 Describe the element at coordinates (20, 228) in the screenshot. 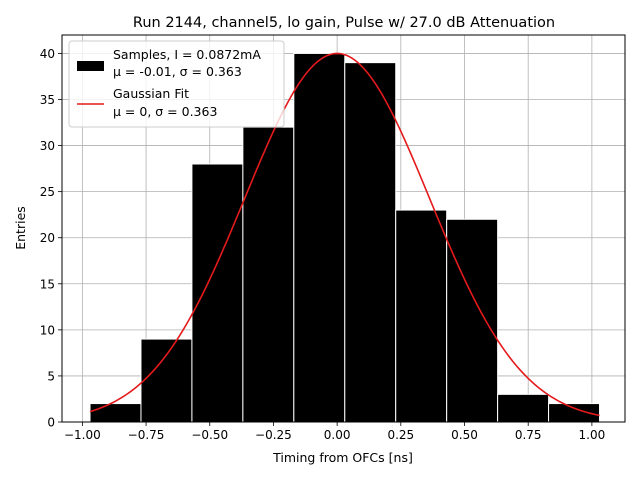

I see `y-axis-label: Entries` at that location.